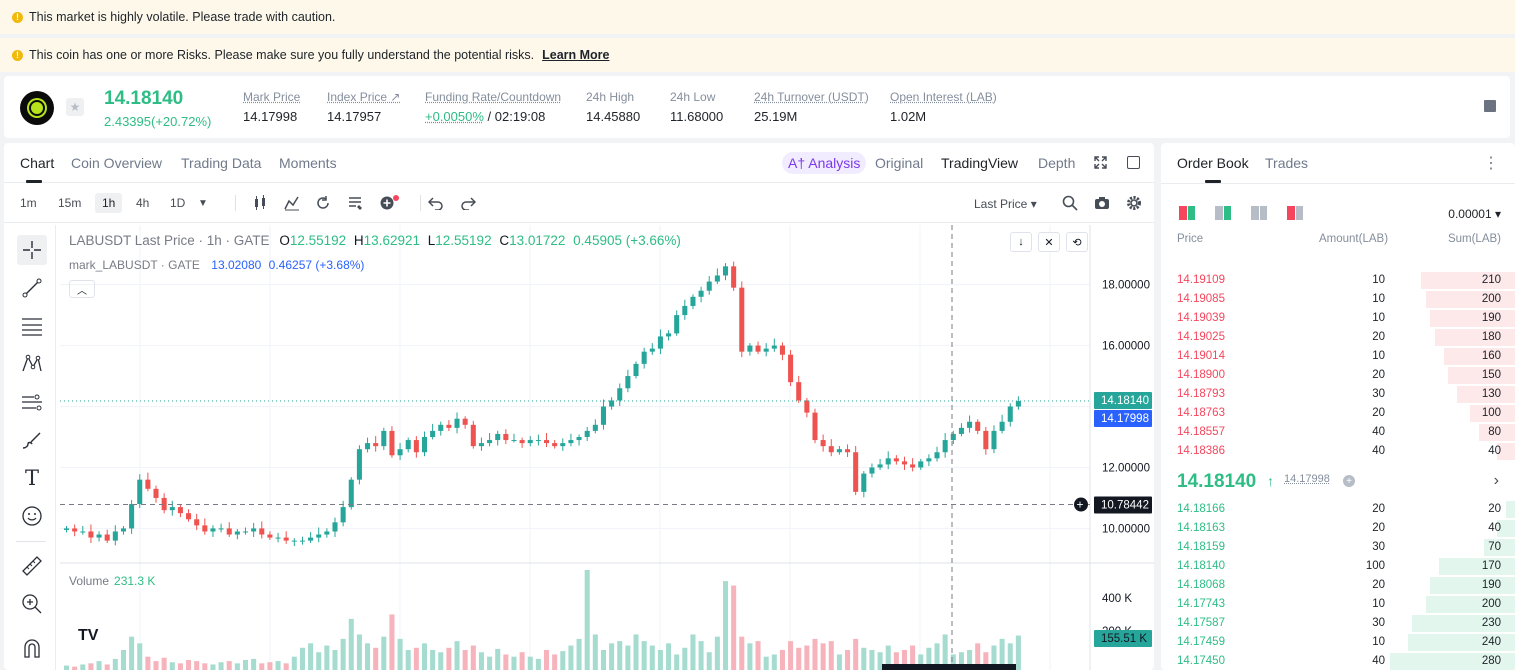 The height and width of the screenshot is (670, 1515). What do you see at coordinates (75, 107) in the screenshot?
I see `favorite-star-icon: ★` at bounding box center [75, 107].